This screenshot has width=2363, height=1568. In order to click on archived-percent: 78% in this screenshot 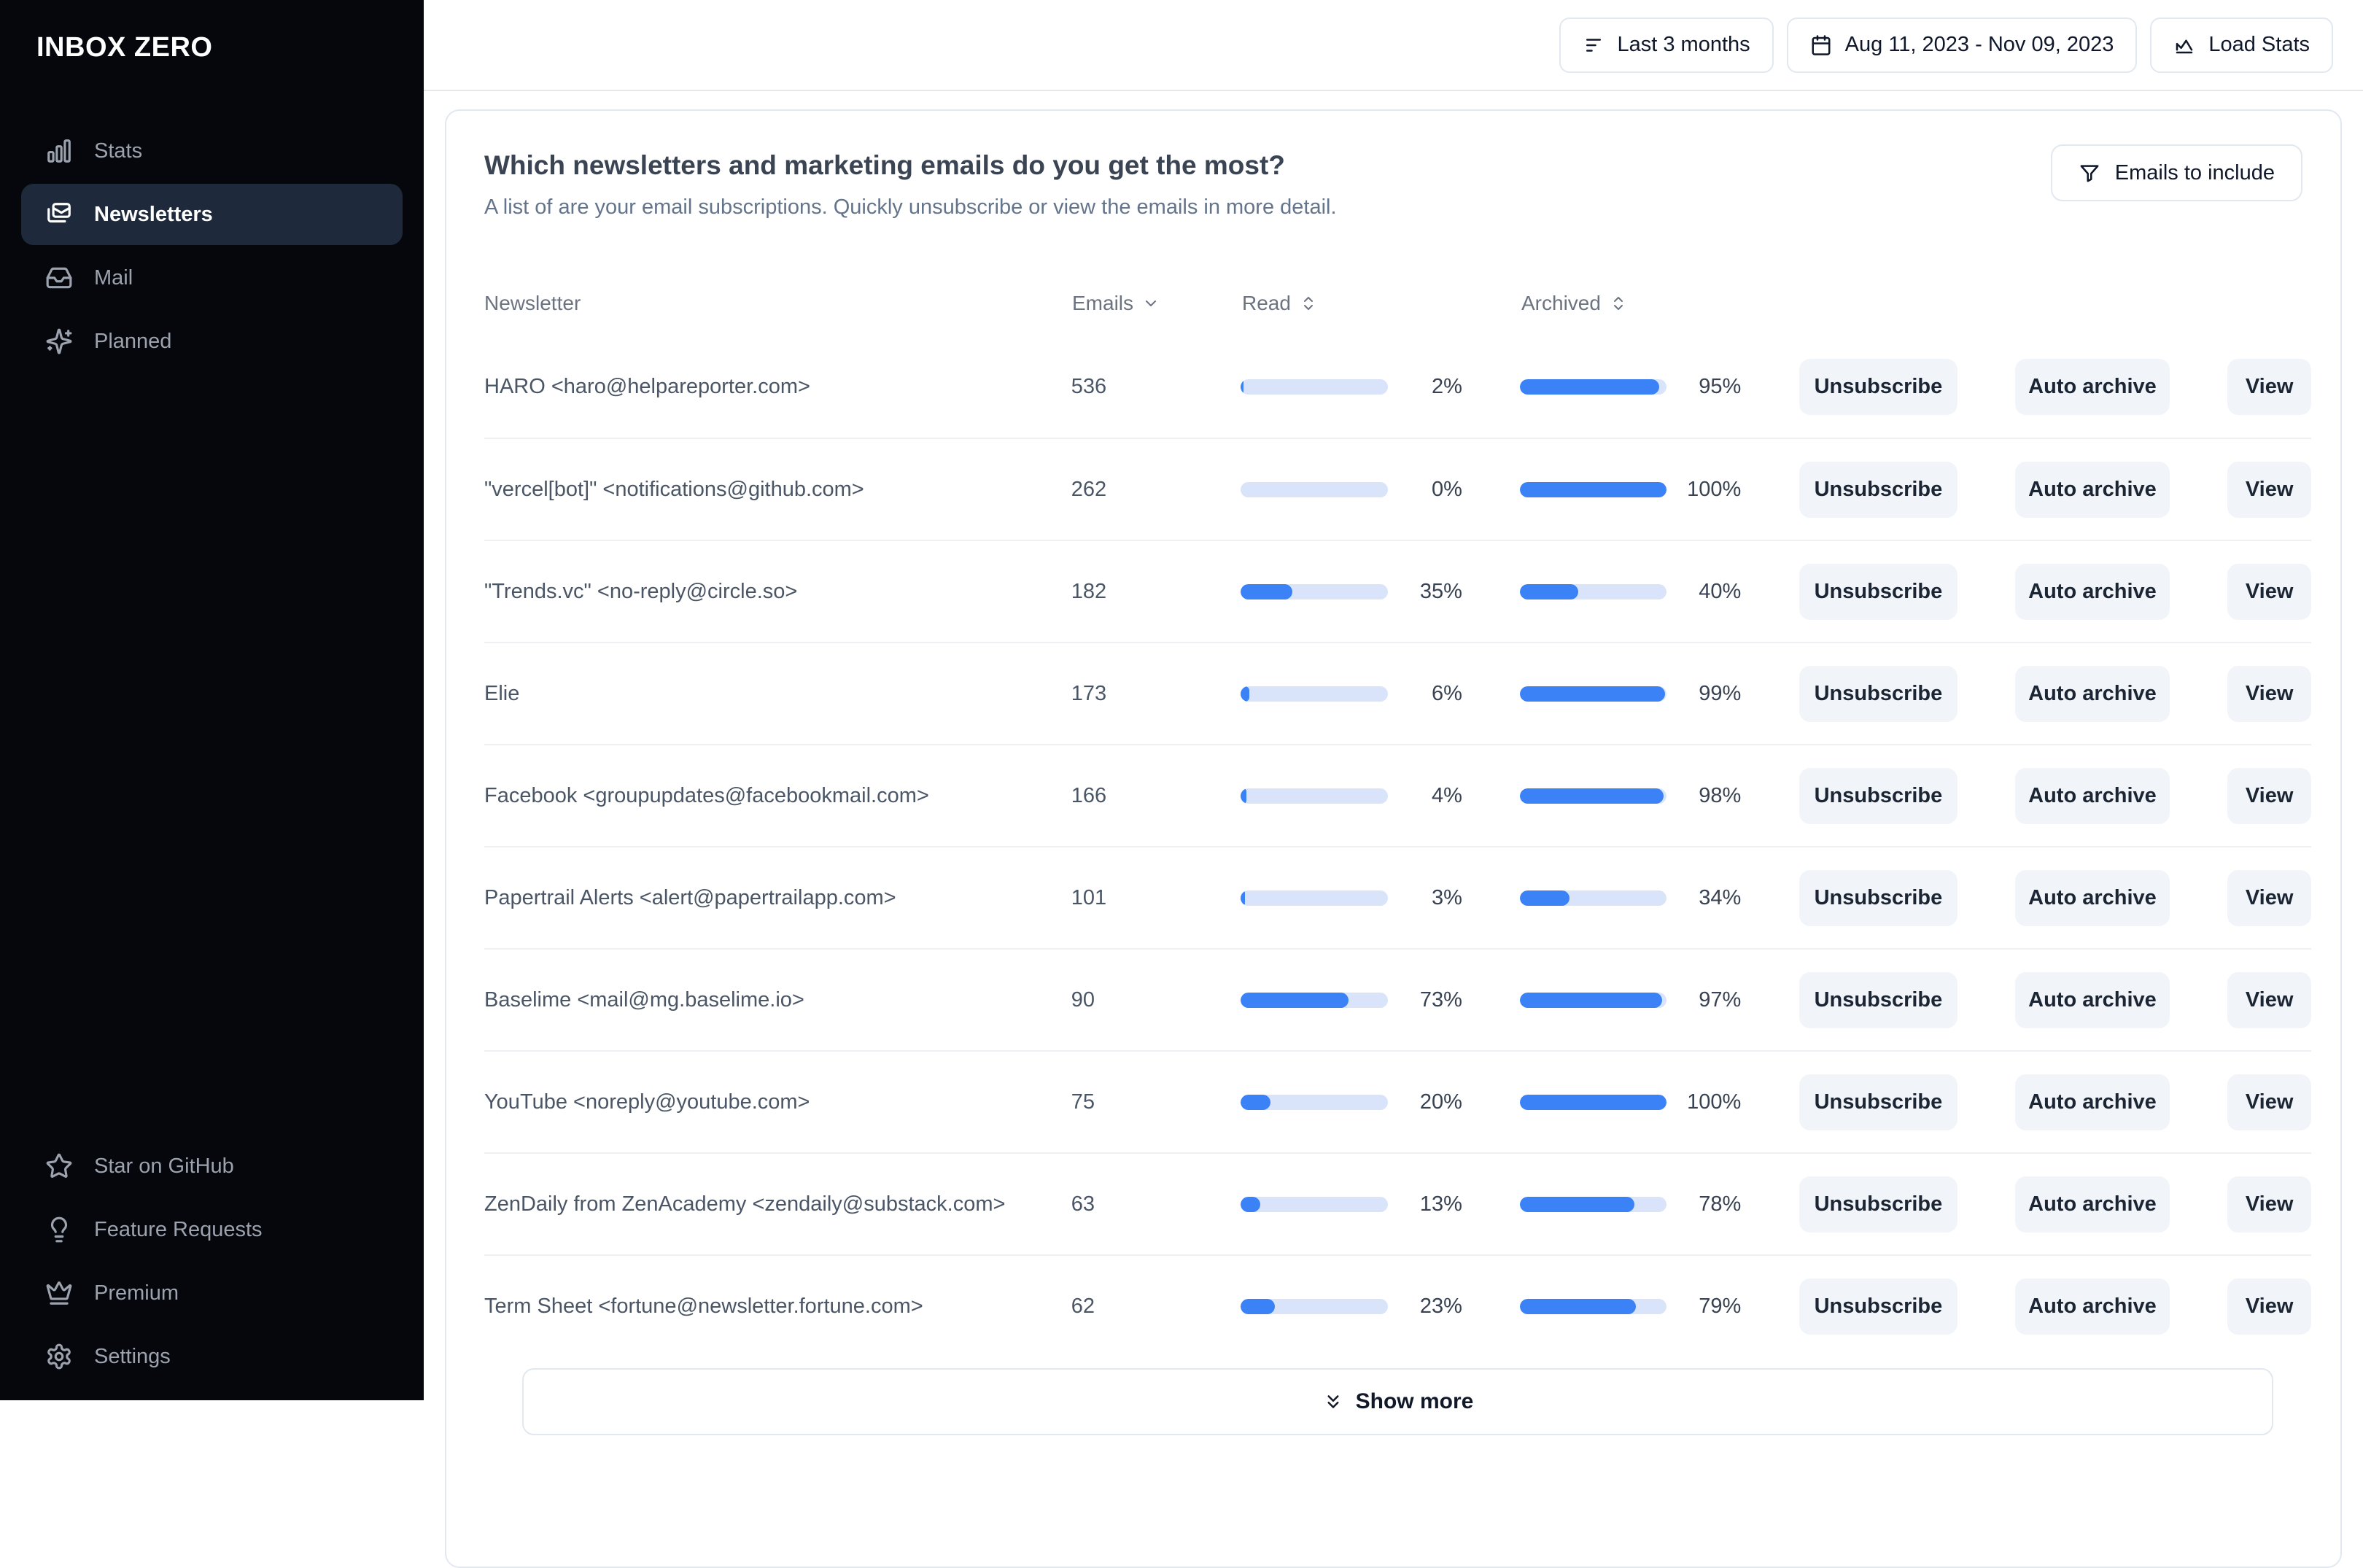, I will do `click(1703, 1204)`.